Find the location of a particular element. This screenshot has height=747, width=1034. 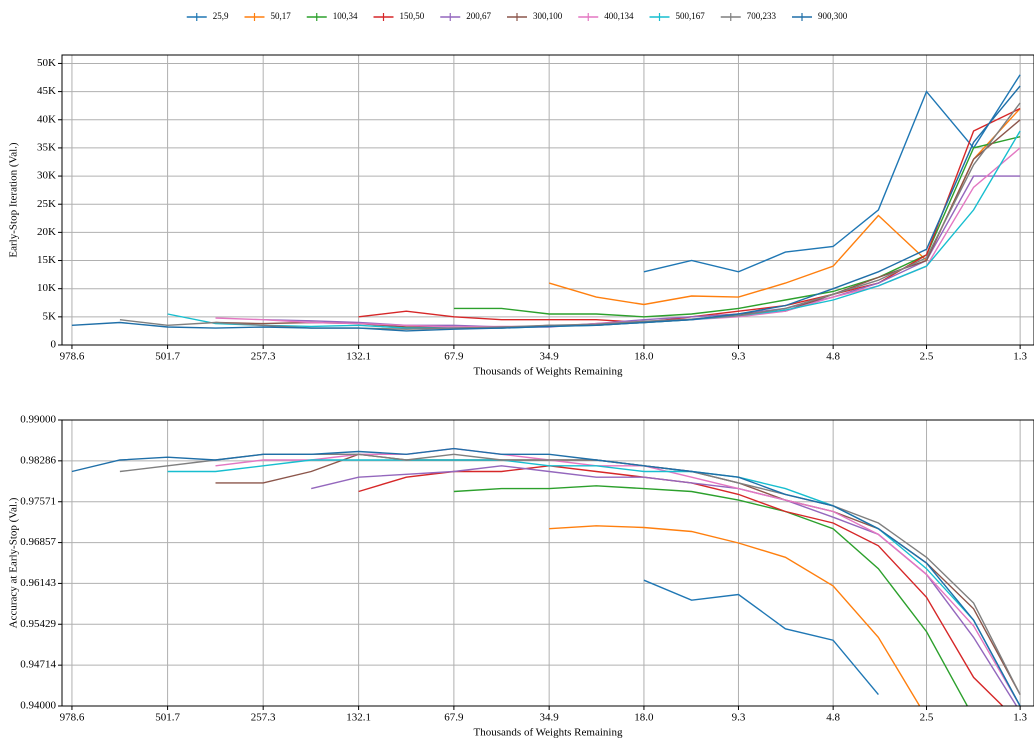

y-tick-label: 15K is located at coordinates (46, 260).